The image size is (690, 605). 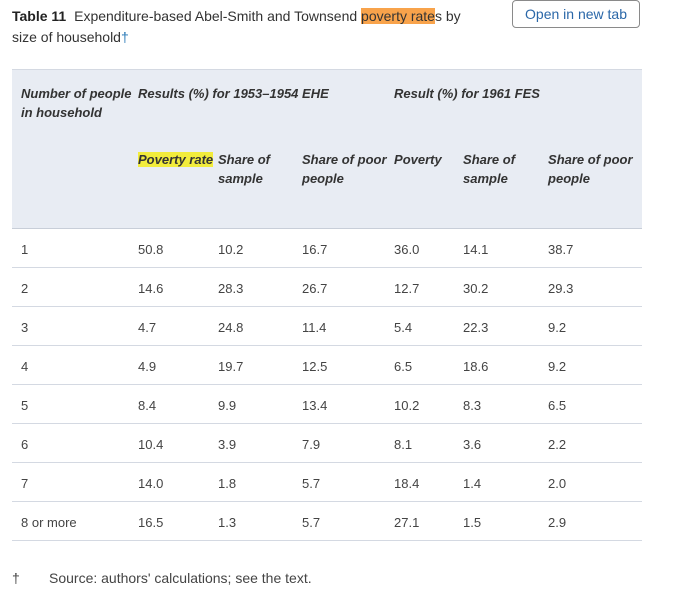 What do you see at coordinates (260, 521) in the screenshot?
I see `table-cell: 1.3` at bounding box center [260, 521].